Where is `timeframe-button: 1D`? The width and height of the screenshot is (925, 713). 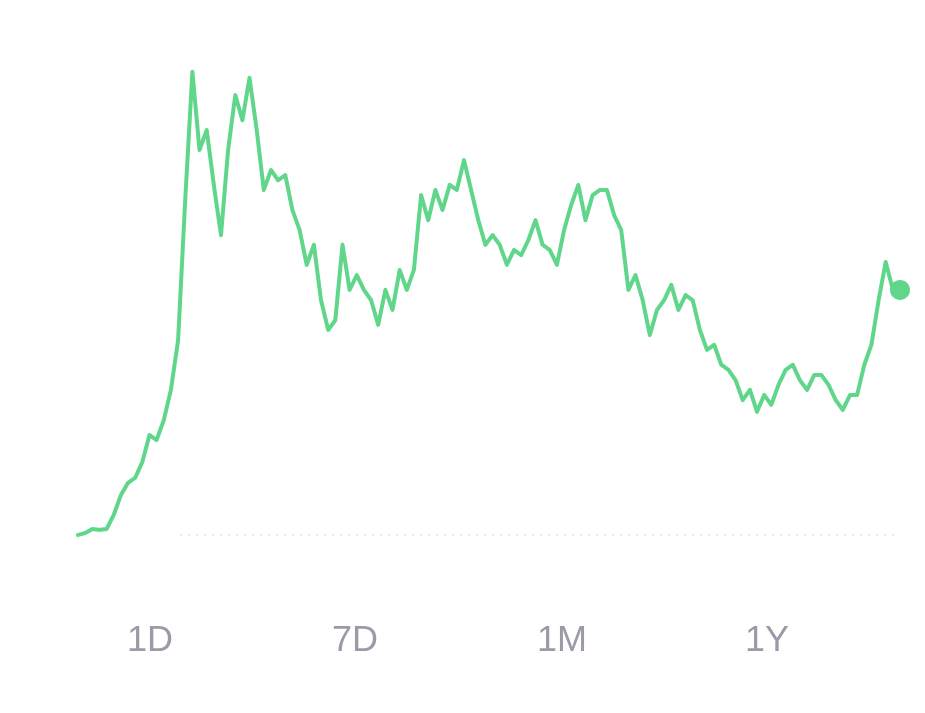
timeframe-button: 1D is located at coordinates (150, 638).